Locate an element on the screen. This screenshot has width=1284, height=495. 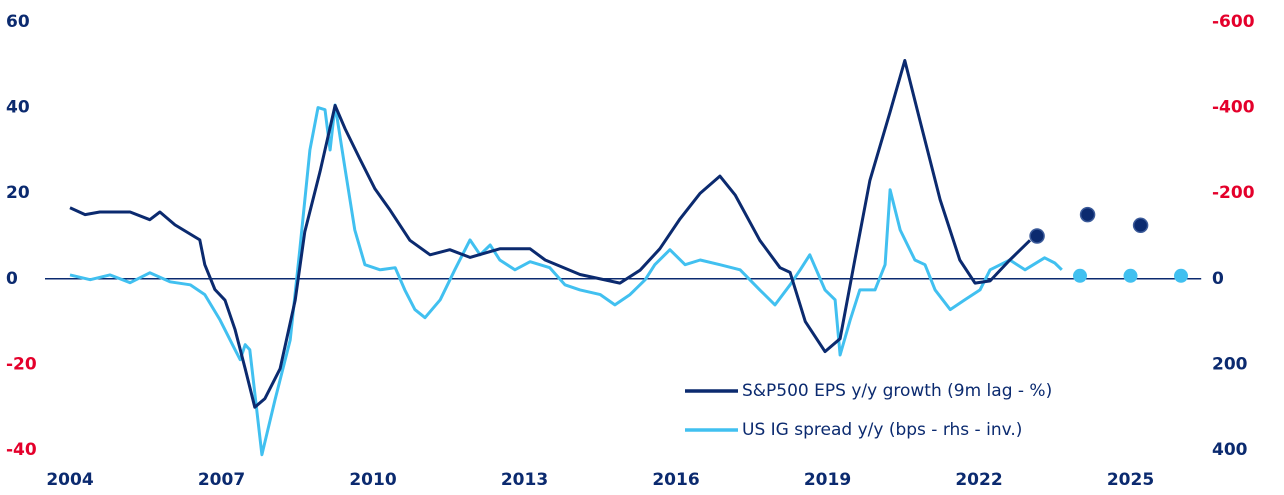
y-tick-label: 60 is located at coordinates (18, 22).